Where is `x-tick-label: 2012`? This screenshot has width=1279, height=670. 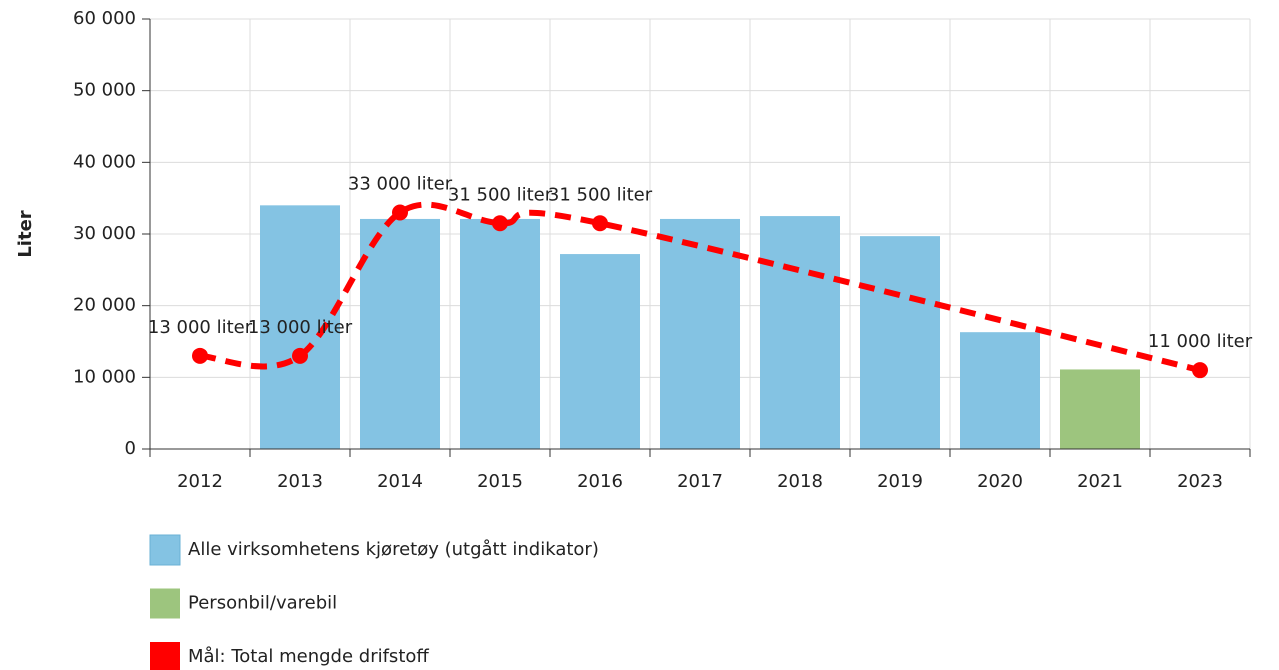 x-tick-label: 2012 is located at coordinates (200, 481).